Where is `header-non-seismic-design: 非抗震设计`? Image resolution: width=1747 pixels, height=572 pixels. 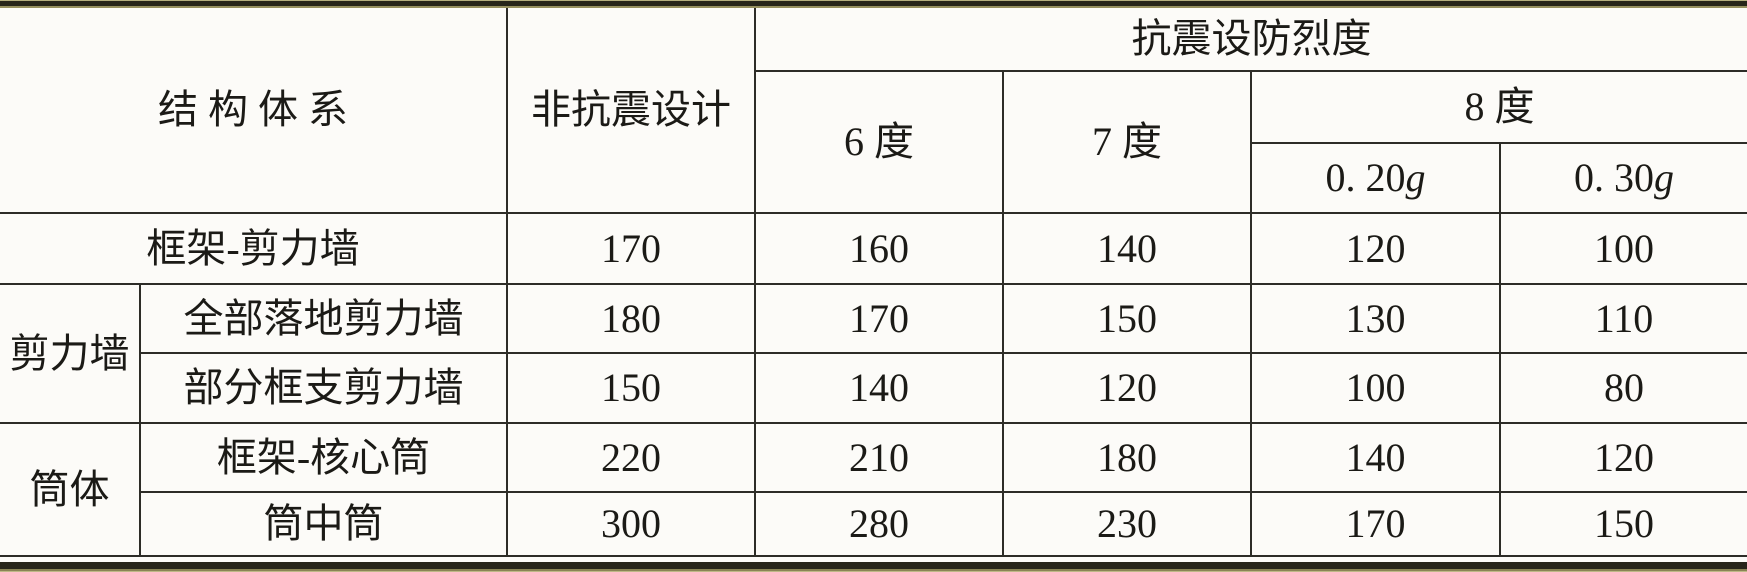
header-non-seismic-design: 非抗震设计 is located at coordinates (631, 110).